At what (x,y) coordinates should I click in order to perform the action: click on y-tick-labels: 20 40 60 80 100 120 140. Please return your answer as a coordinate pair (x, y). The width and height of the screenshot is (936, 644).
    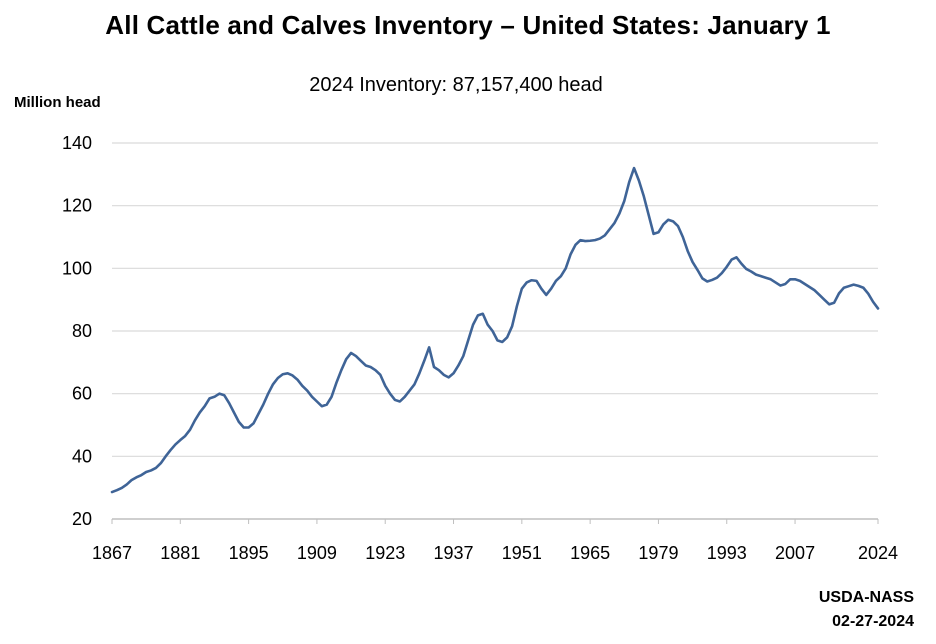
    Looking at the image, I should click on (77, 331).